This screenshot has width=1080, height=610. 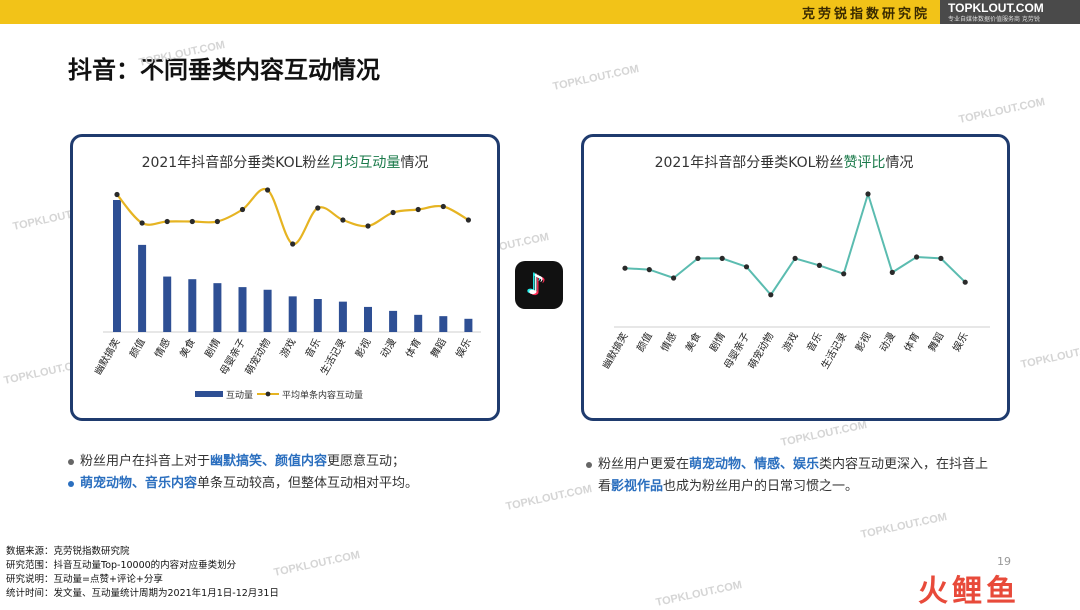 What do you see at coordinates (139, 483) in the screenshot?
I see `note-highlight: 萌宠动物、音乐内容` at bounding box center [139, 483].